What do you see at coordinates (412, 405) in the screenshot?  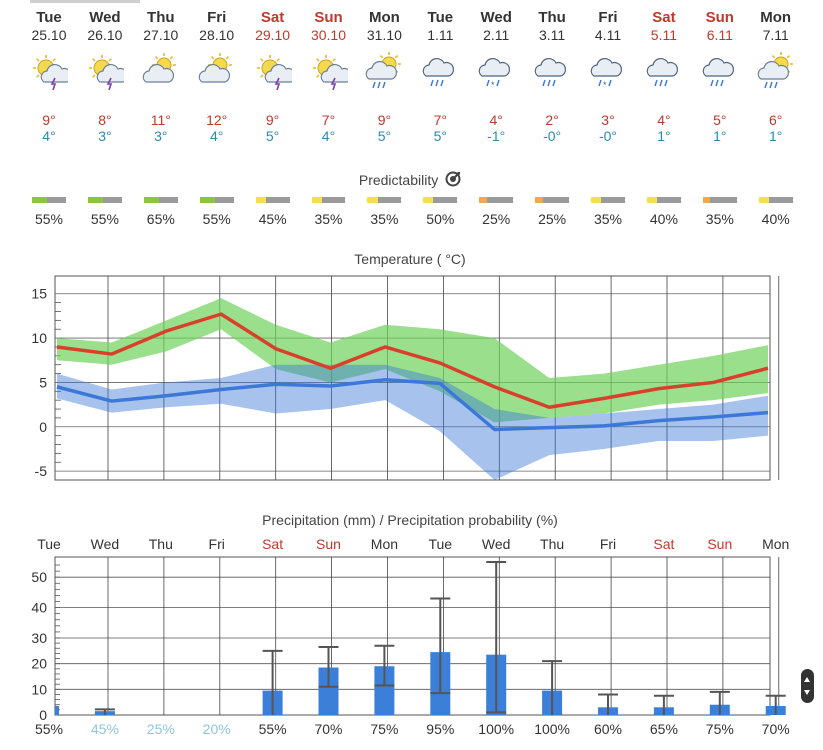 I see `min-temp-line` at bounding box center [412, 405].